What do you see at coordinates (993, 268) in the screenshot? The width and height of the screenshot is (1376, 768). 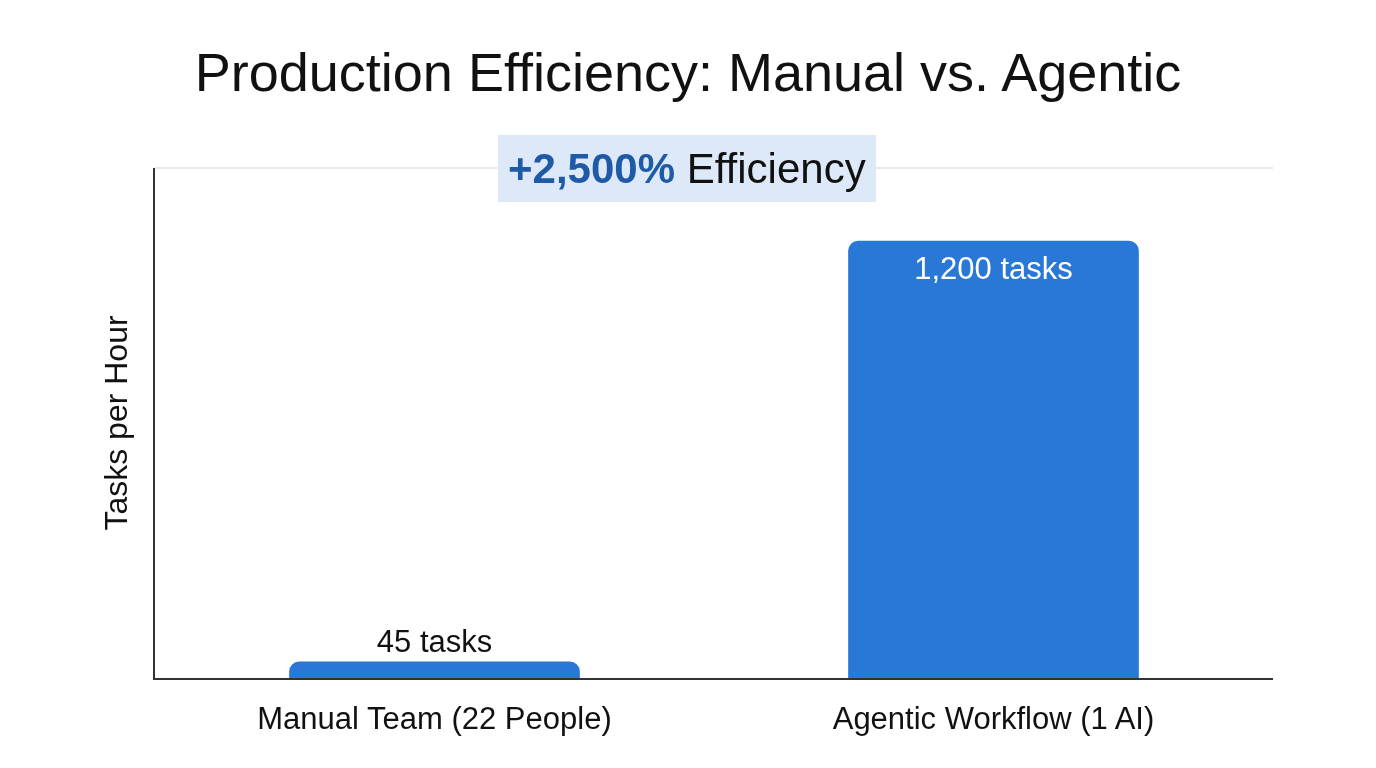 I see `data-label: 1,200 tasks` at bounding box center [993, 268].